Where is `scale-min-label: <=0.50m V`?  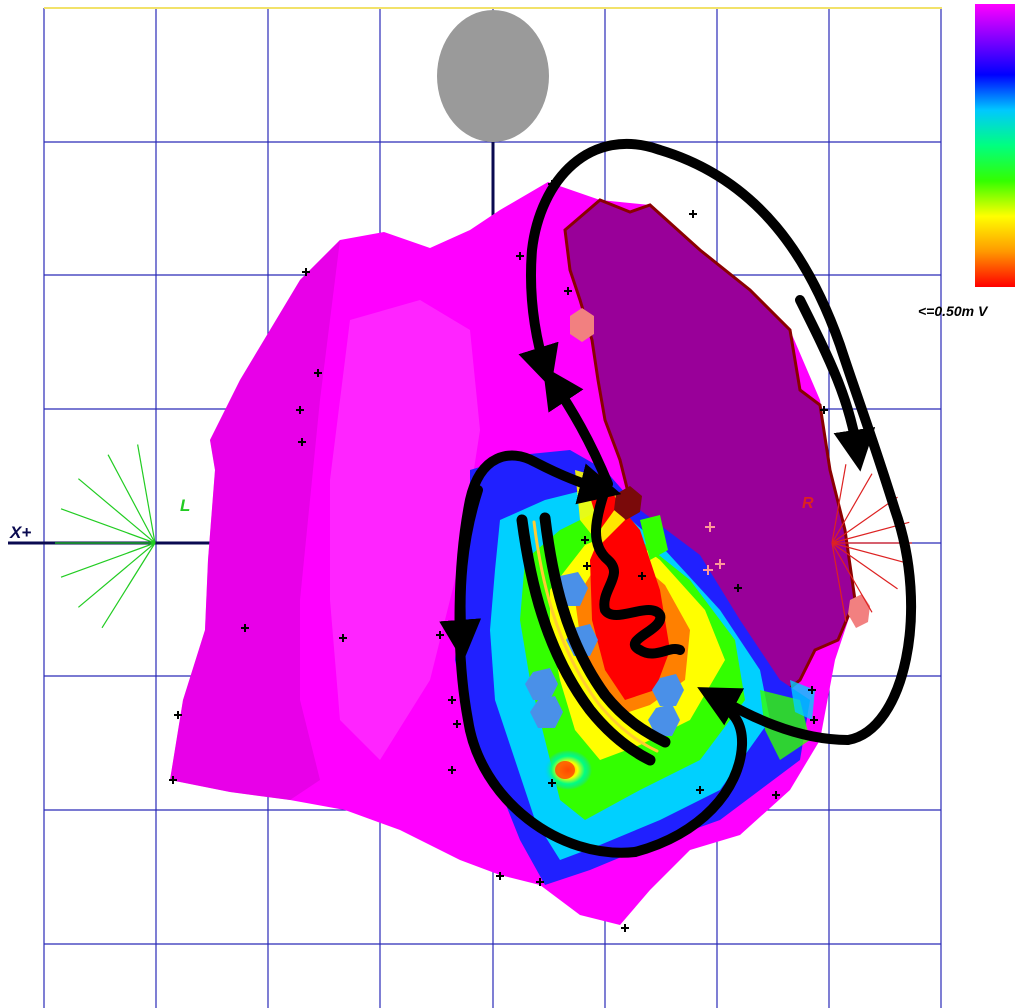
scale-min-label: <=0.50m V is located at coordinates (953, 311).